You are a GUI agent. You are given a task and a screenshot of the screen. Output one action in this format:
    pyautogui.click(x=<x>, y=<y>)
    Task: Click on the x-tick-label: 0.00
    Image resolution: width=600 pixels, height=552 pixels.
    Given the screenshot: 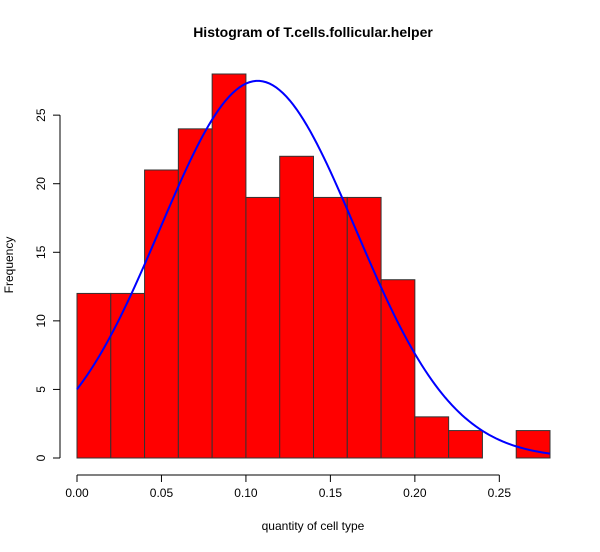 What is the action you would take?
    pyautogui.click(x=77, y=493)
    